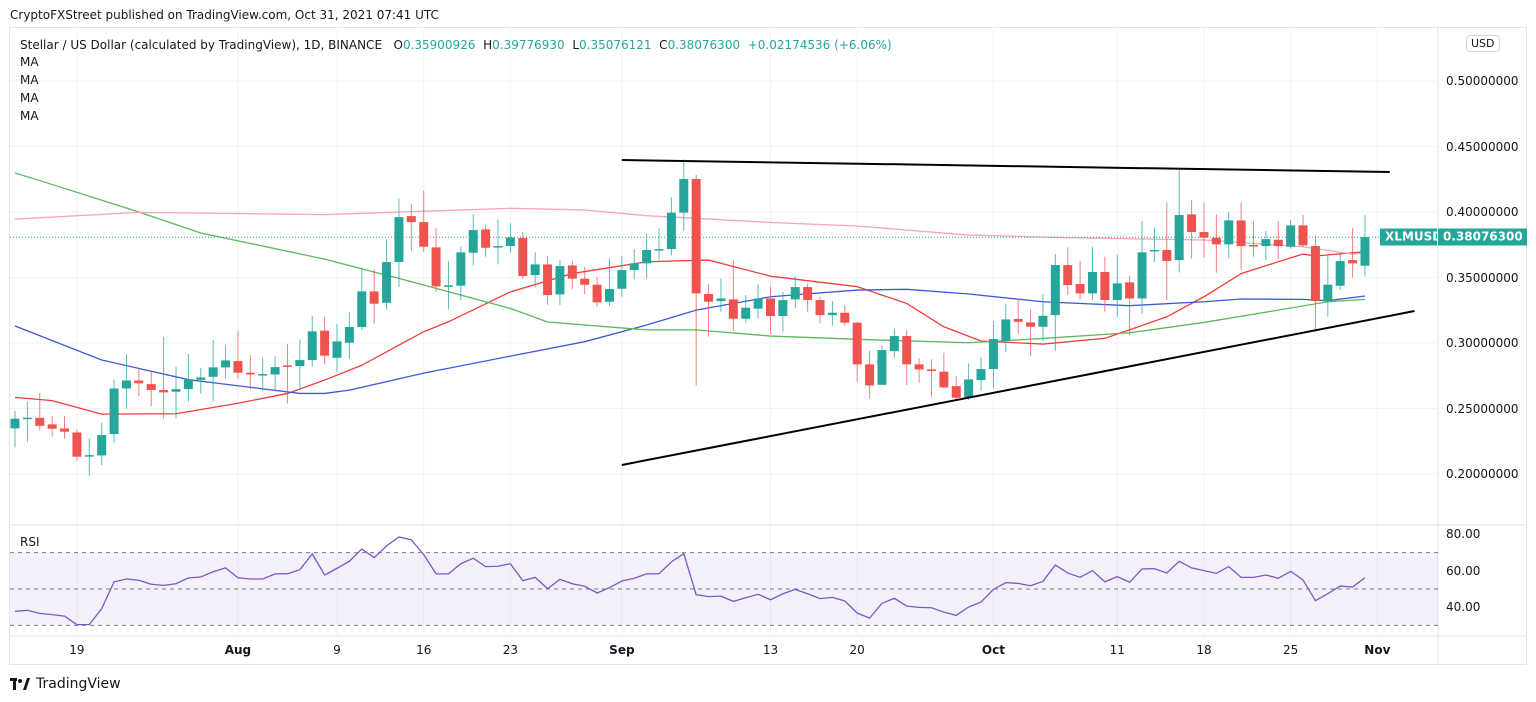 The height and width of the screenshot is (702, 1536). What do you see at coordinates (993, 650) in the screenshot?
I see `time-tick-label: Oct` at bounding box center [993, 650].